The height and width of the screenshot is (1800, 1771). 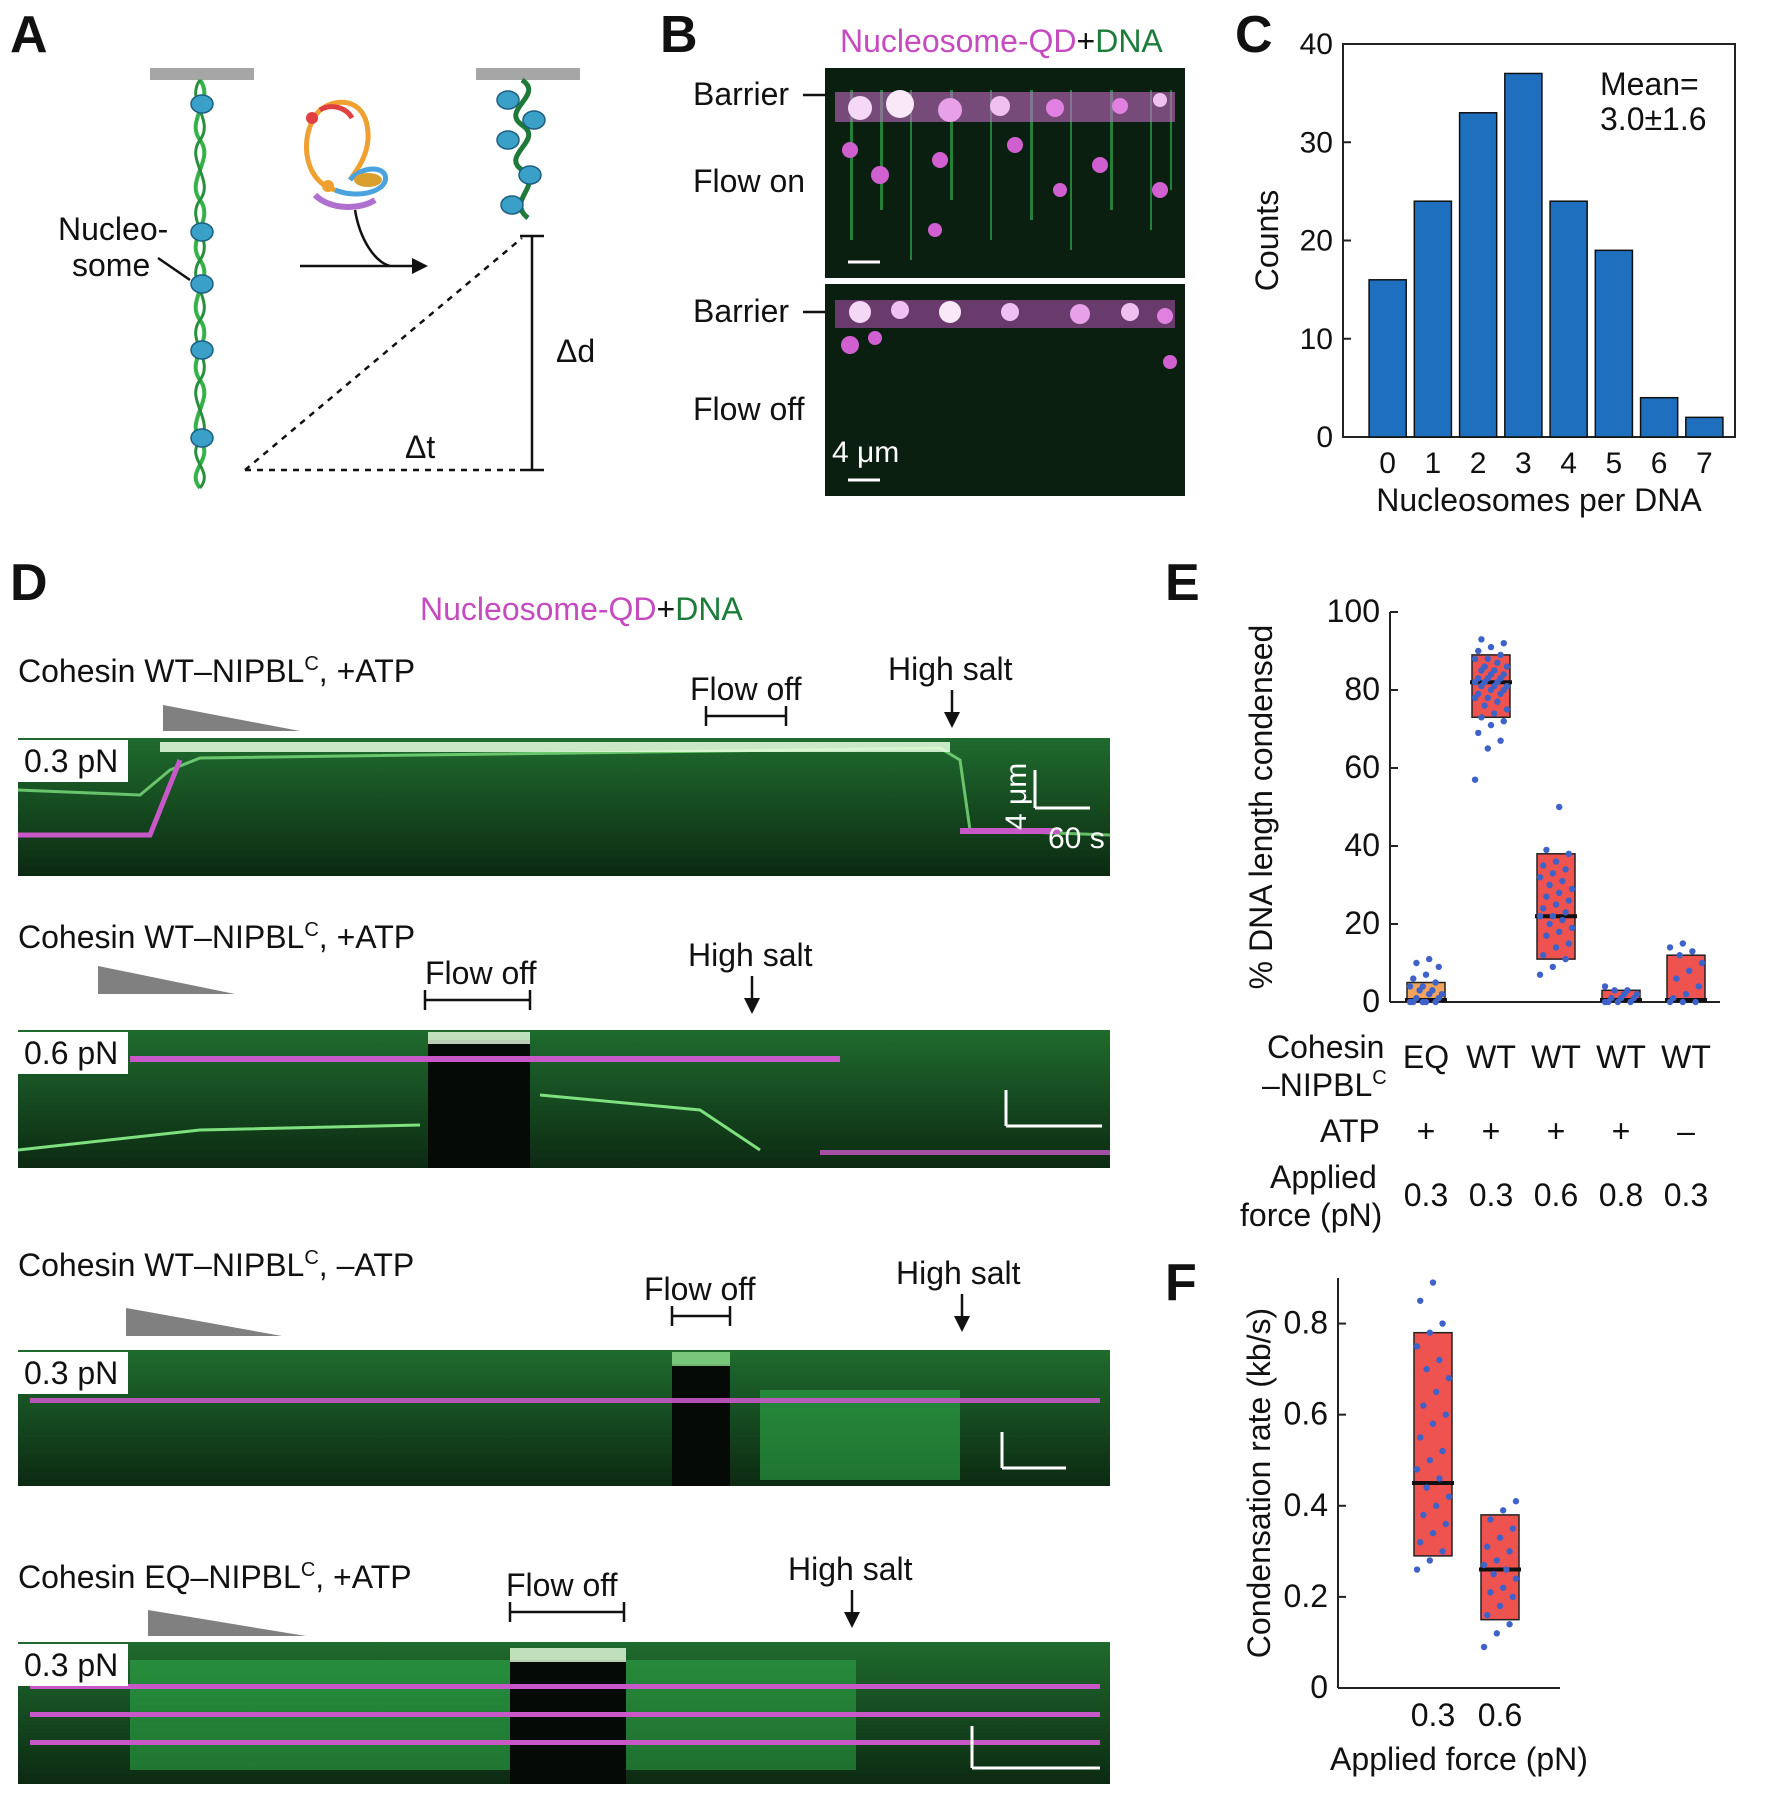 What do you see at coordinates (1362, 923) in the screenshot?
I see `y-tick-label: 20` at bounding box center [1362, 923].